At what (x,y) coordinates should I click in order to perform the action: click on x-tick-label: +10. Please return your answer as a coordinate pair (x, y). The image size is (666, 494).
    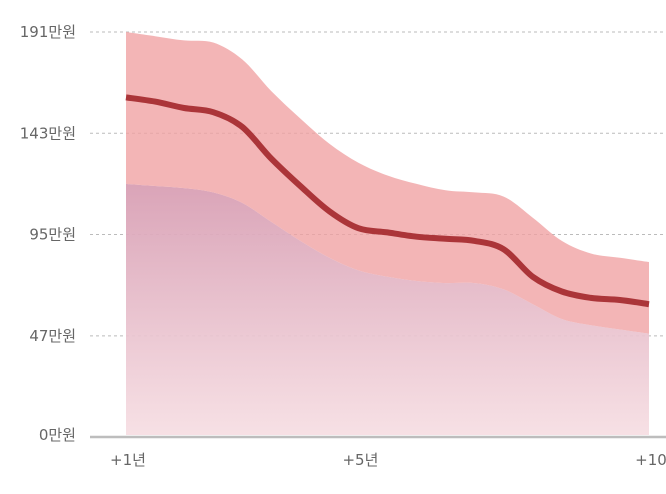
    Looking at the image, I should click on (650, 460).